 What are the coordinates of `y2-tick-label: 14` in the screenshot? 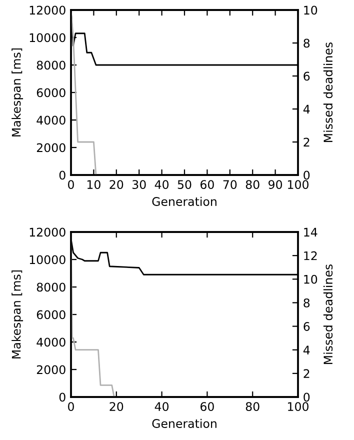 It's located at (311, 232).